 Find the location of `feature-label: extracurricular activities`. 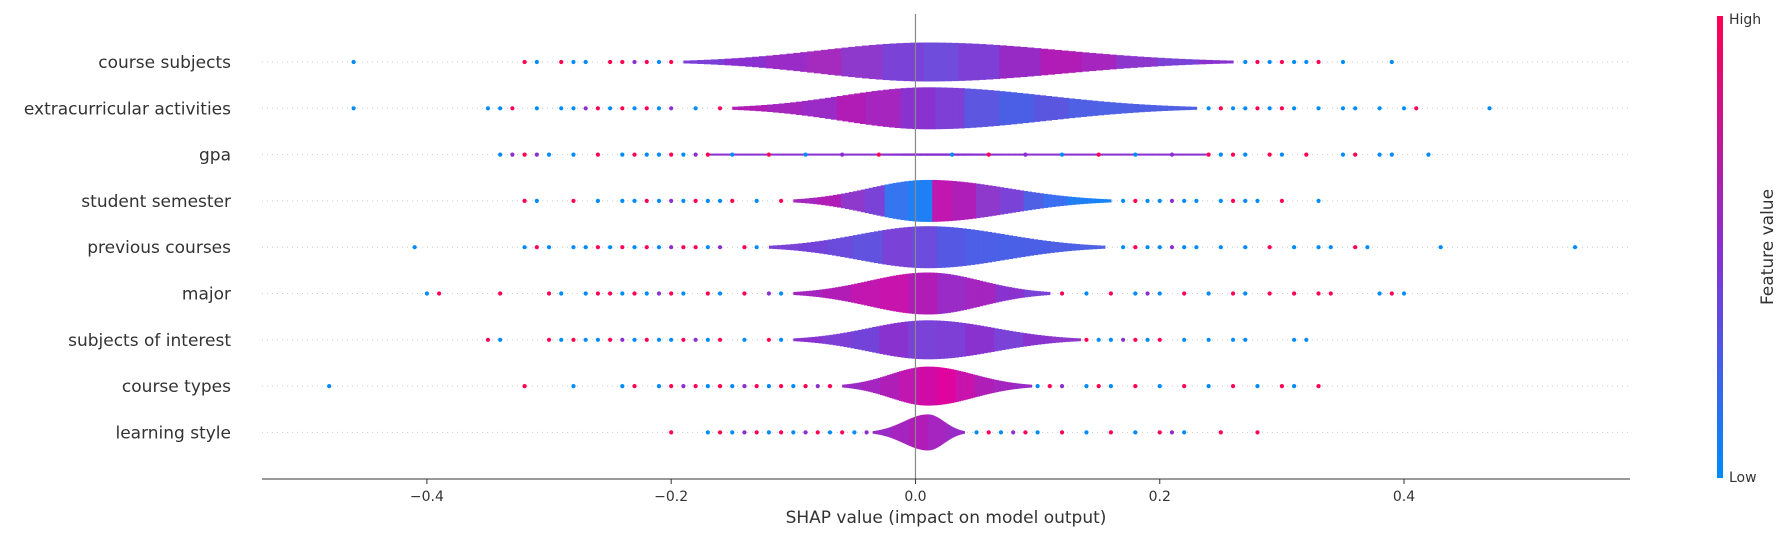

feature-label: extracurricular activities is located at coordinates (127, 109).